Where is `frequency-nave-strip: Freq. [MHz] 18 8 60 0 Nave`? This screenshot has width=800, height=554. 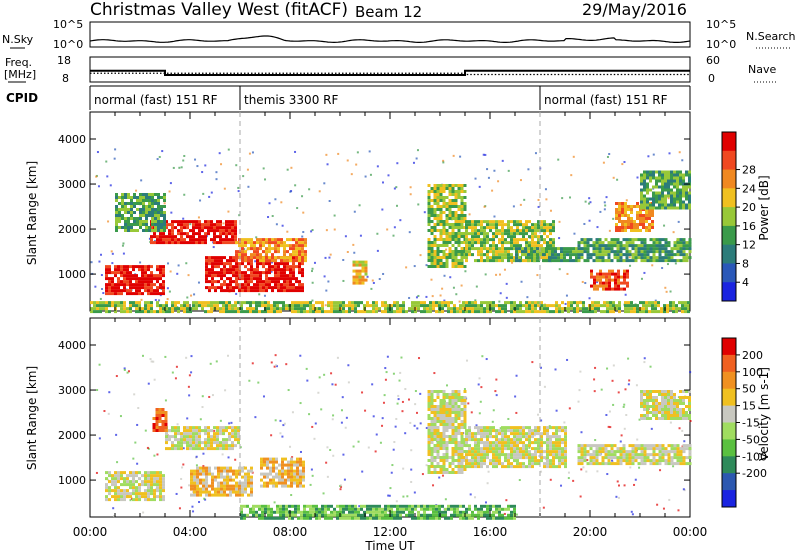 frequency-nave-strip: Freq. [MHz] 18 8 60 0 Nave is located at coordinates (390, 69).